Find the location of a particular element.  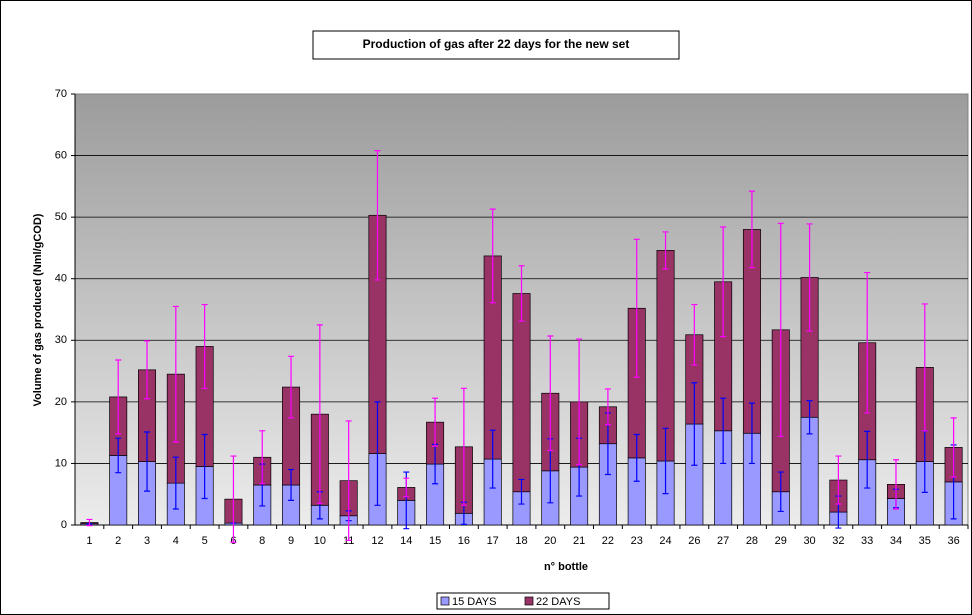

x-tick-label: 35 is located at coordinates (925, 541).